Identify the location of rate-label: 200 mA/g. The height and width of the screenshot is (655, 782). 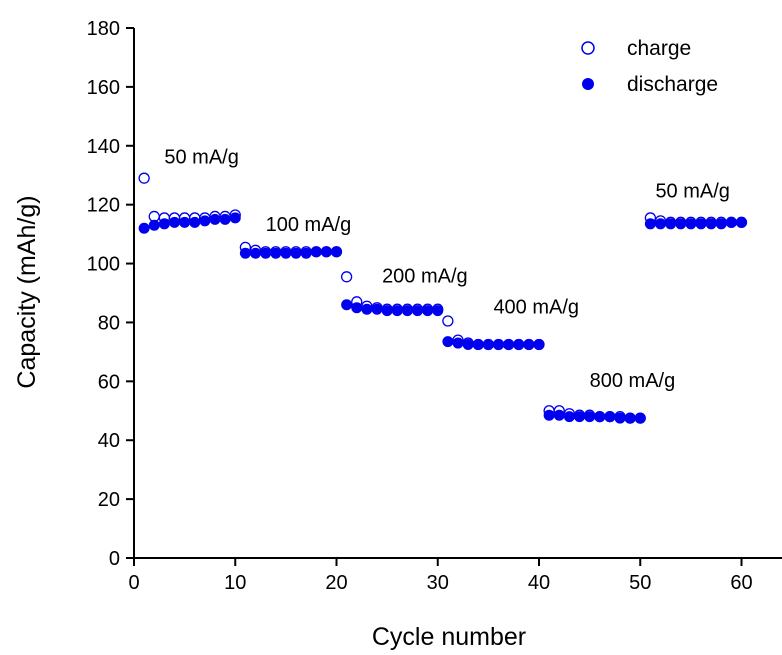
(425, 277).